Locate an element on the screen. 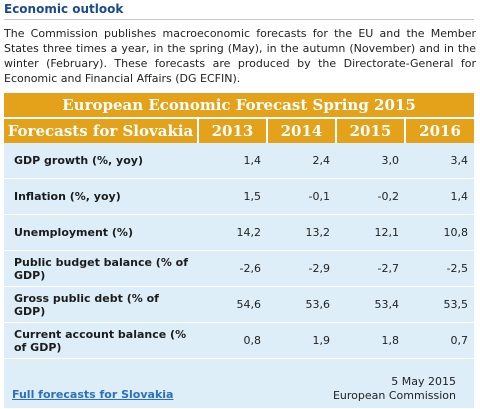 The height and width of the screenshot is (409, 480). section-title: Economic outlook is located at coordinates (64, 9).